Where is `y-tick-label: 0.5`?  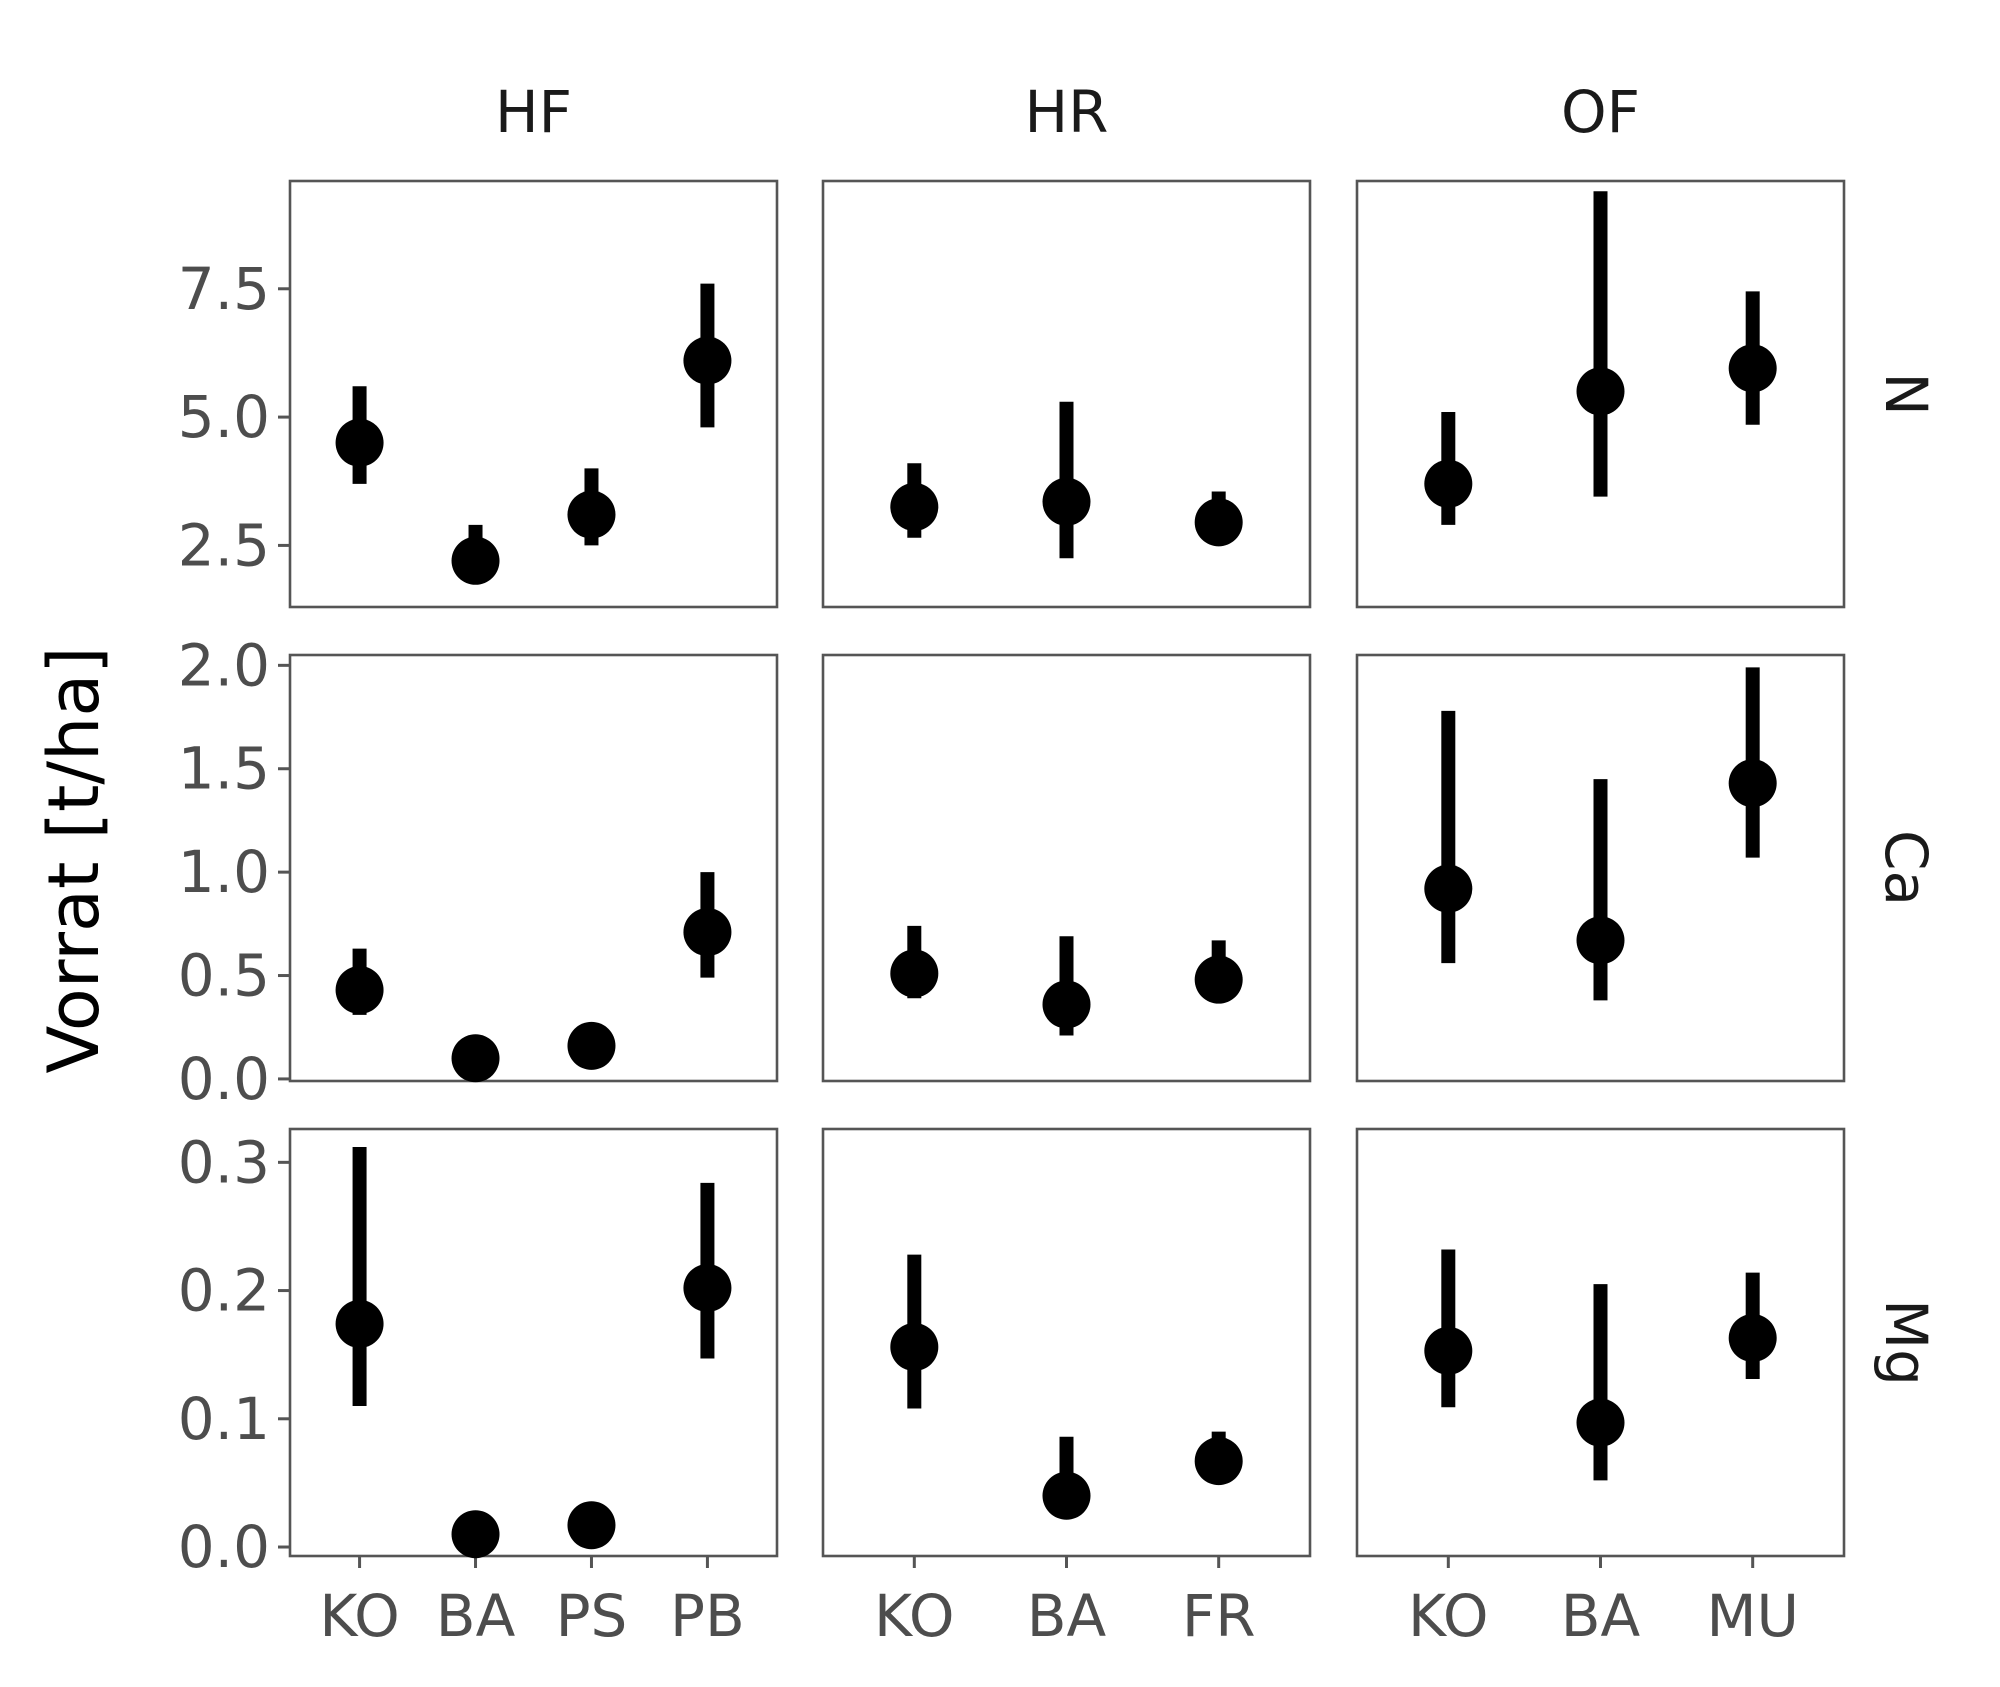
y-tick-label: 0.5 is located at coordinates (224, 976).